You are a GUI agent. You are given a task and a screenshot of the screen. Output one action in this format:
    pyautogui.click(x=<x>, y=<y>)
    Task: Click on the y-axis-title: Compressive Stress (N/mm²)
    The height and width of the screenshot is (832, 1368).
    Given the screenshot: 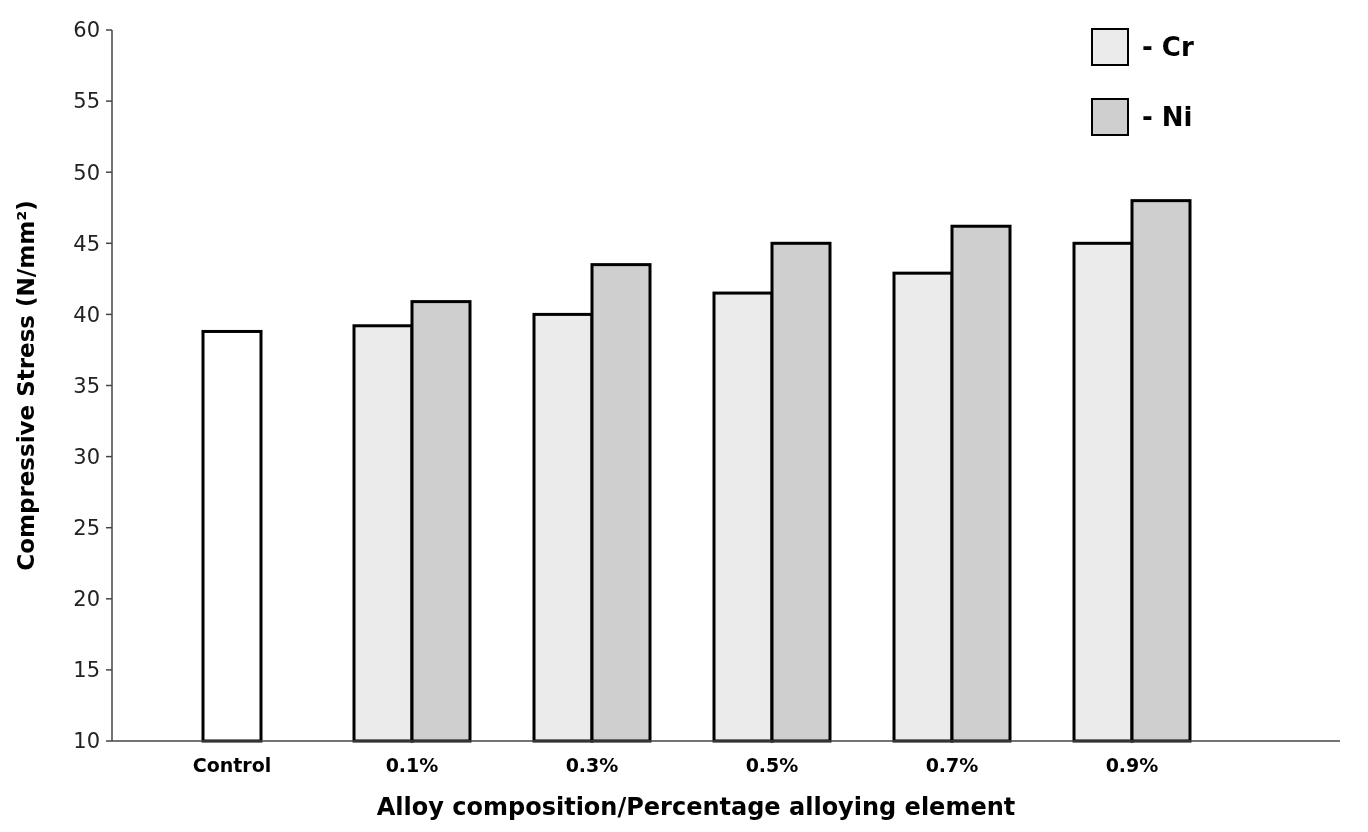 What is the action you would take?
    pyautogui.click(x=26, y=385)
    